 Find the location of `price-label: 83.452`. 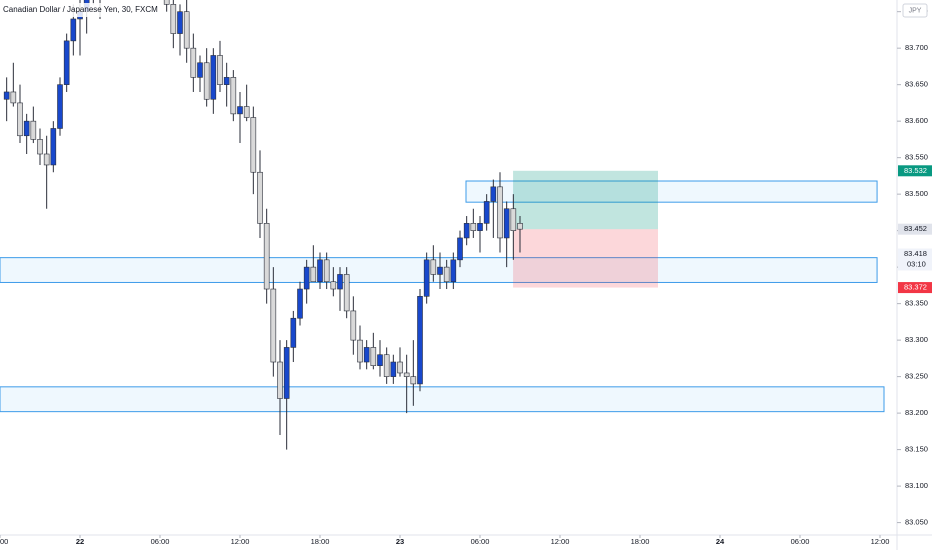

price-label: 83.452 is located at coordinates (915, 228).